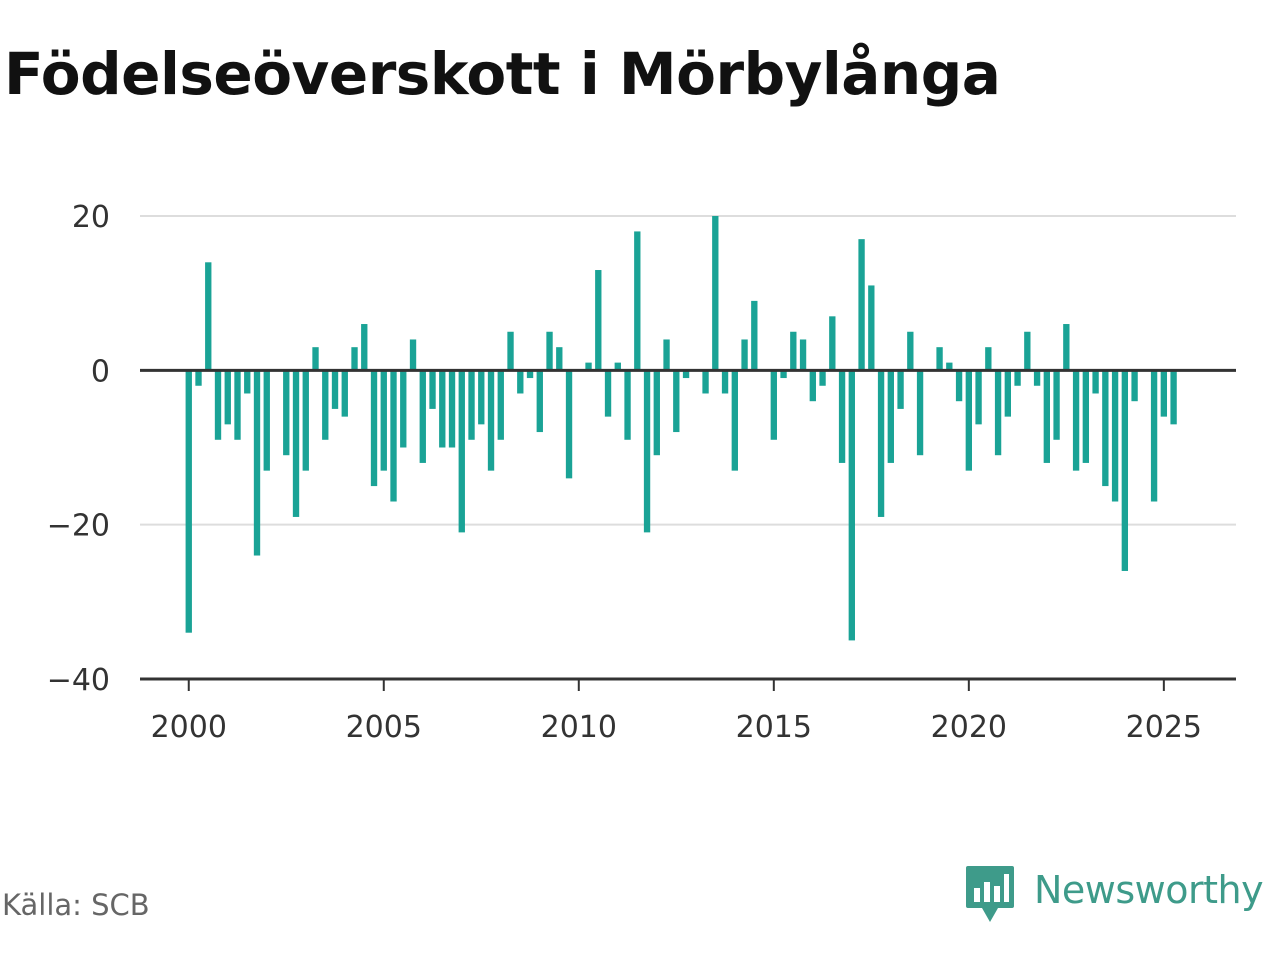  Describe the element at coordinates (1114, 895) in the screenshot. I see `newsworthy-logo: Newsworthy` at that location.